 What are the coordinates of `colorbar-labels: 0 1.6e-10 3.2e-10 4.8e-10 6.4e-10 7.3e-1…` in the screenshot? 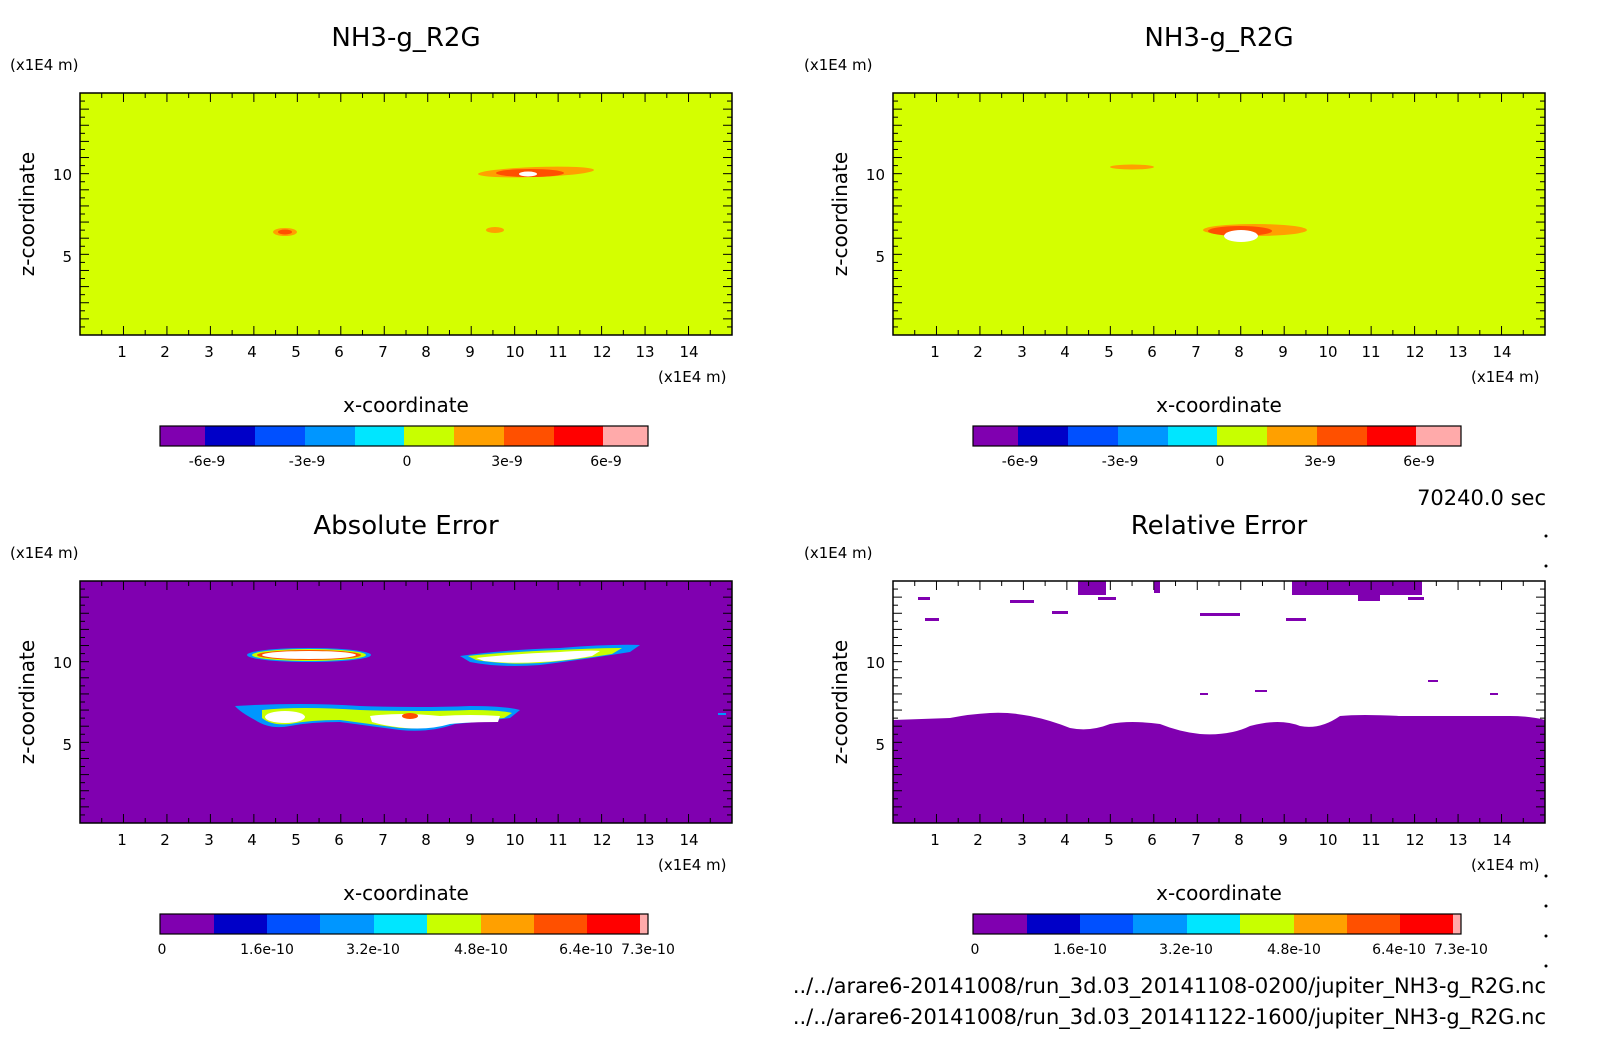 It's located at (416, 950).